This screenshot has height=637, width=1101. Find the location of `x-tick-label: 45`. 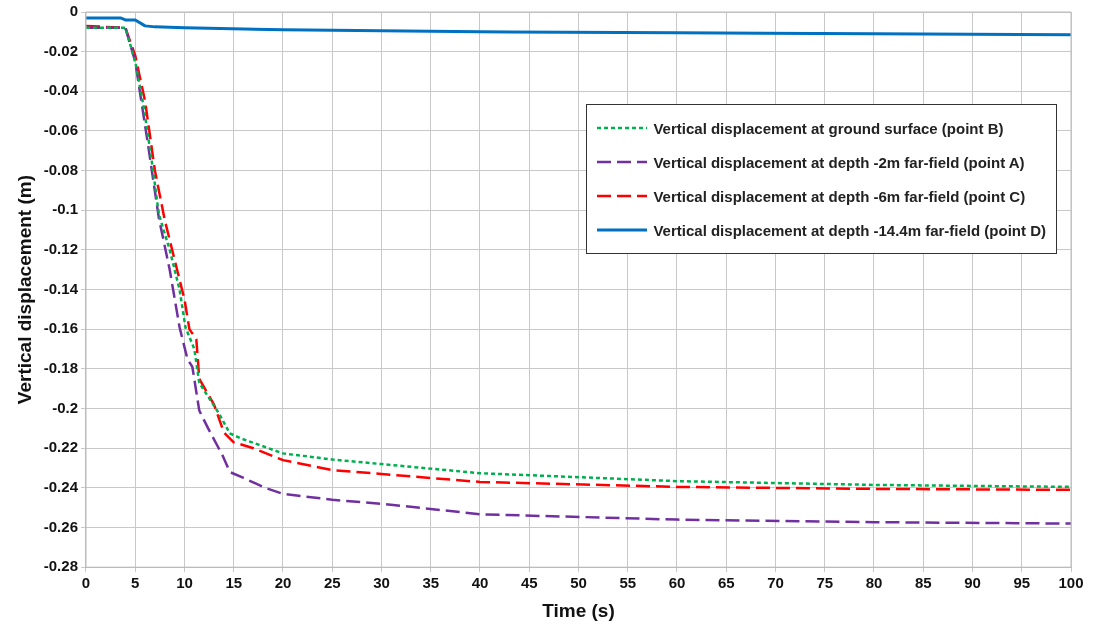

x-tick-label: 45 is located at coordinates (529, 583).